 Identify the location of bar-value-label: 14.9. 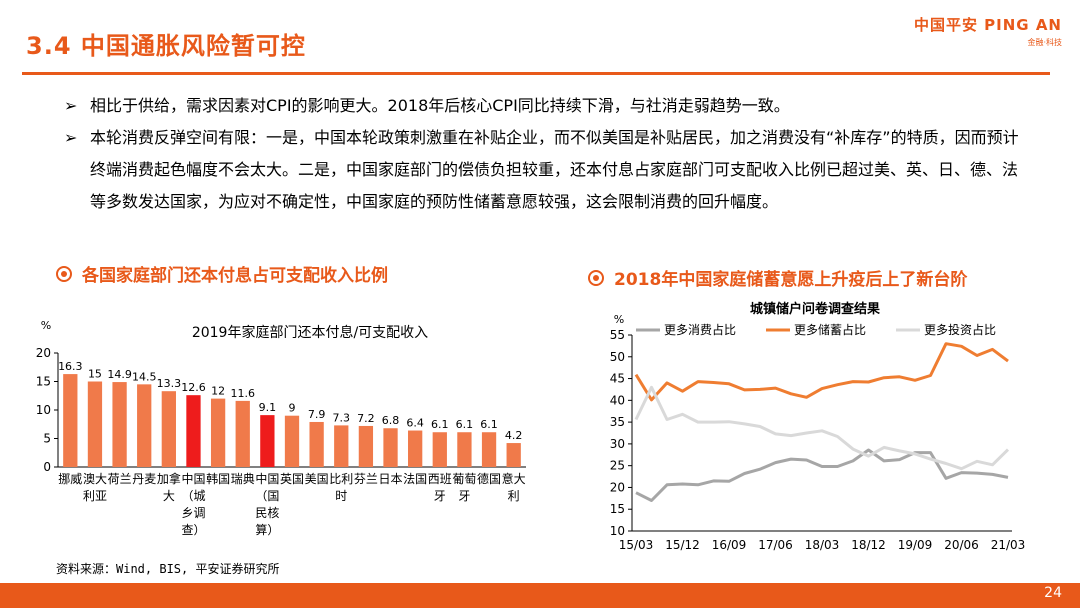
(119, 374).